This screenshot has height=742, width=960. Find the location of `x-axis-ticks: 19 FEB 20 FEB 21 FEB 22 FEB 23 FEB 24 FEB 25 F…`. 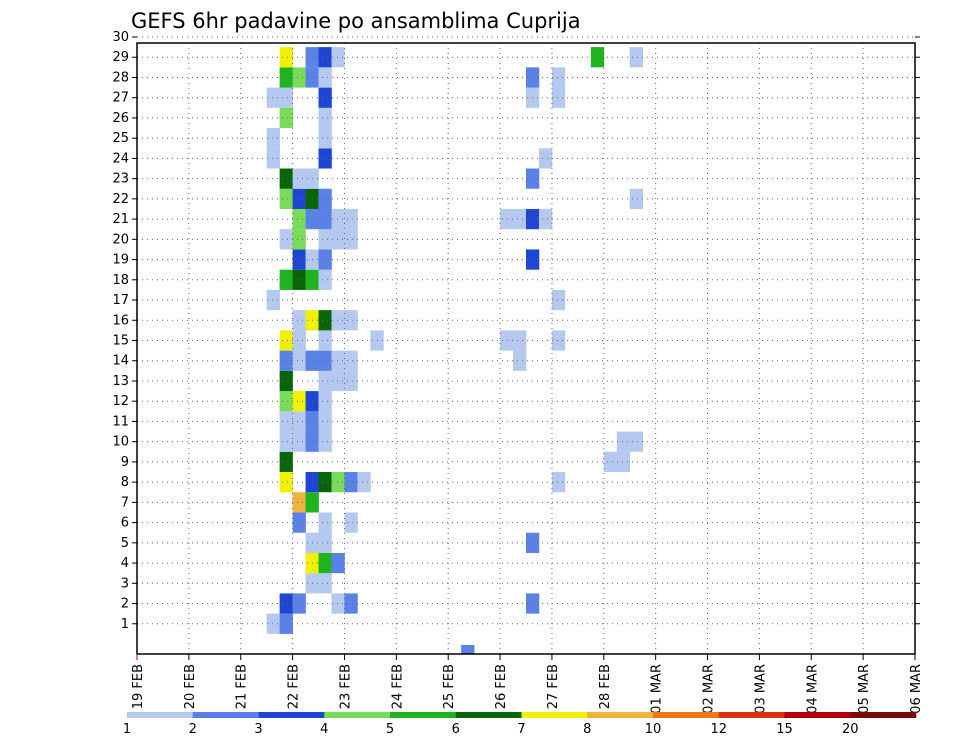

x-axis-ticks: 19 FEB 20 FEB 21 FEB 22 FEB 23 FEB 24 FEB 25 F… is located at coordinates (527, 684).